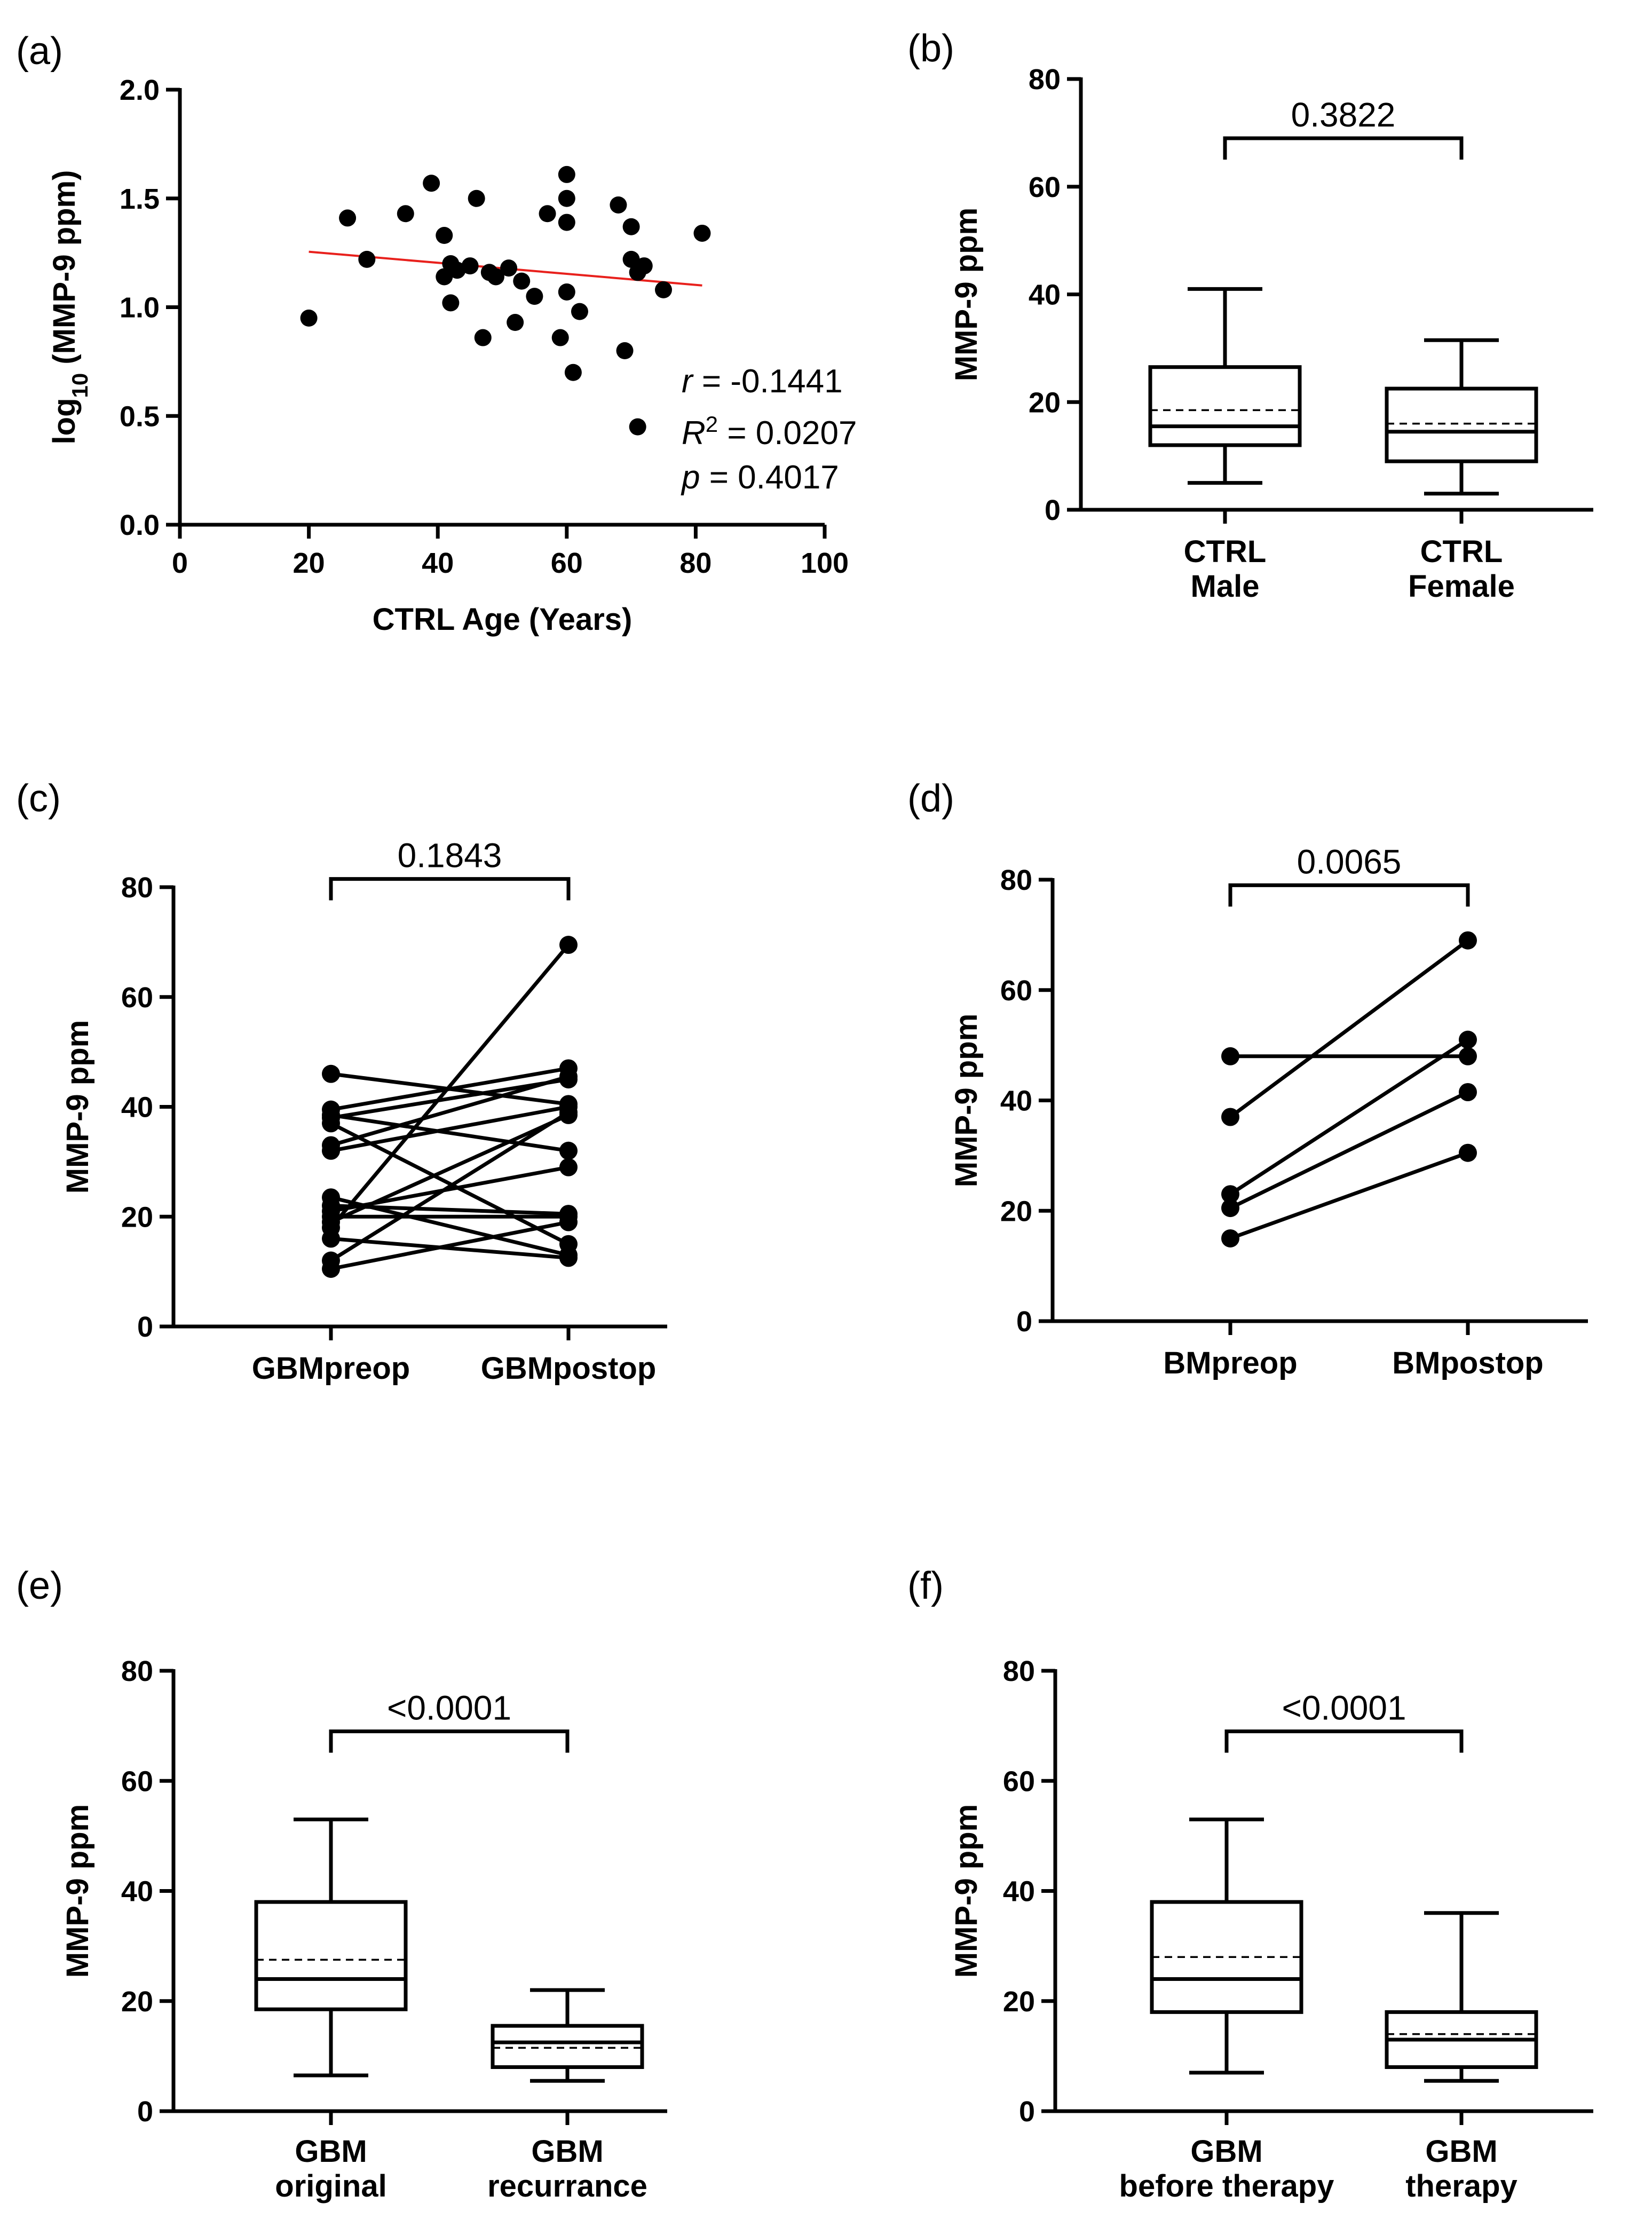 The height and width of the screenshot is (2235, 1652). I want to click on y-axis-title-sub: 10, so click(79, 385).